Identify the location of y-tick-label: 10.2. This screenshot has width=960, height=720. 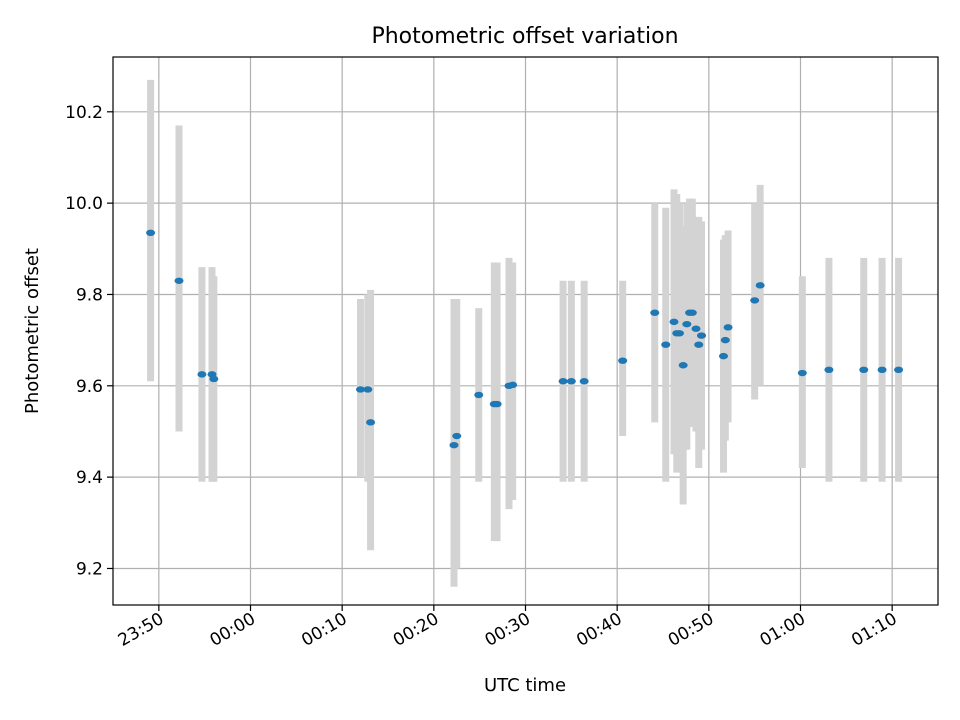
(84, 113).